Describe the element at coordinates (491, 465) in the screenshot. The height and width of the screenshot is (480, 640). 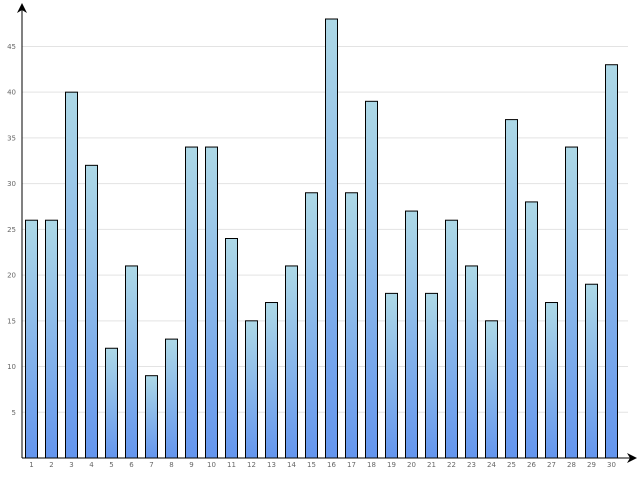
I see `x-tick-label: 24` at that location.